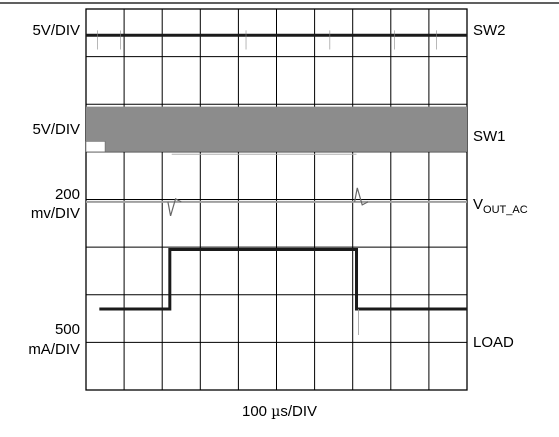 Image resolution: width=559 pixels, height=437 pixels. I want to click on vout-scale-value: 200, so click(67, 194).